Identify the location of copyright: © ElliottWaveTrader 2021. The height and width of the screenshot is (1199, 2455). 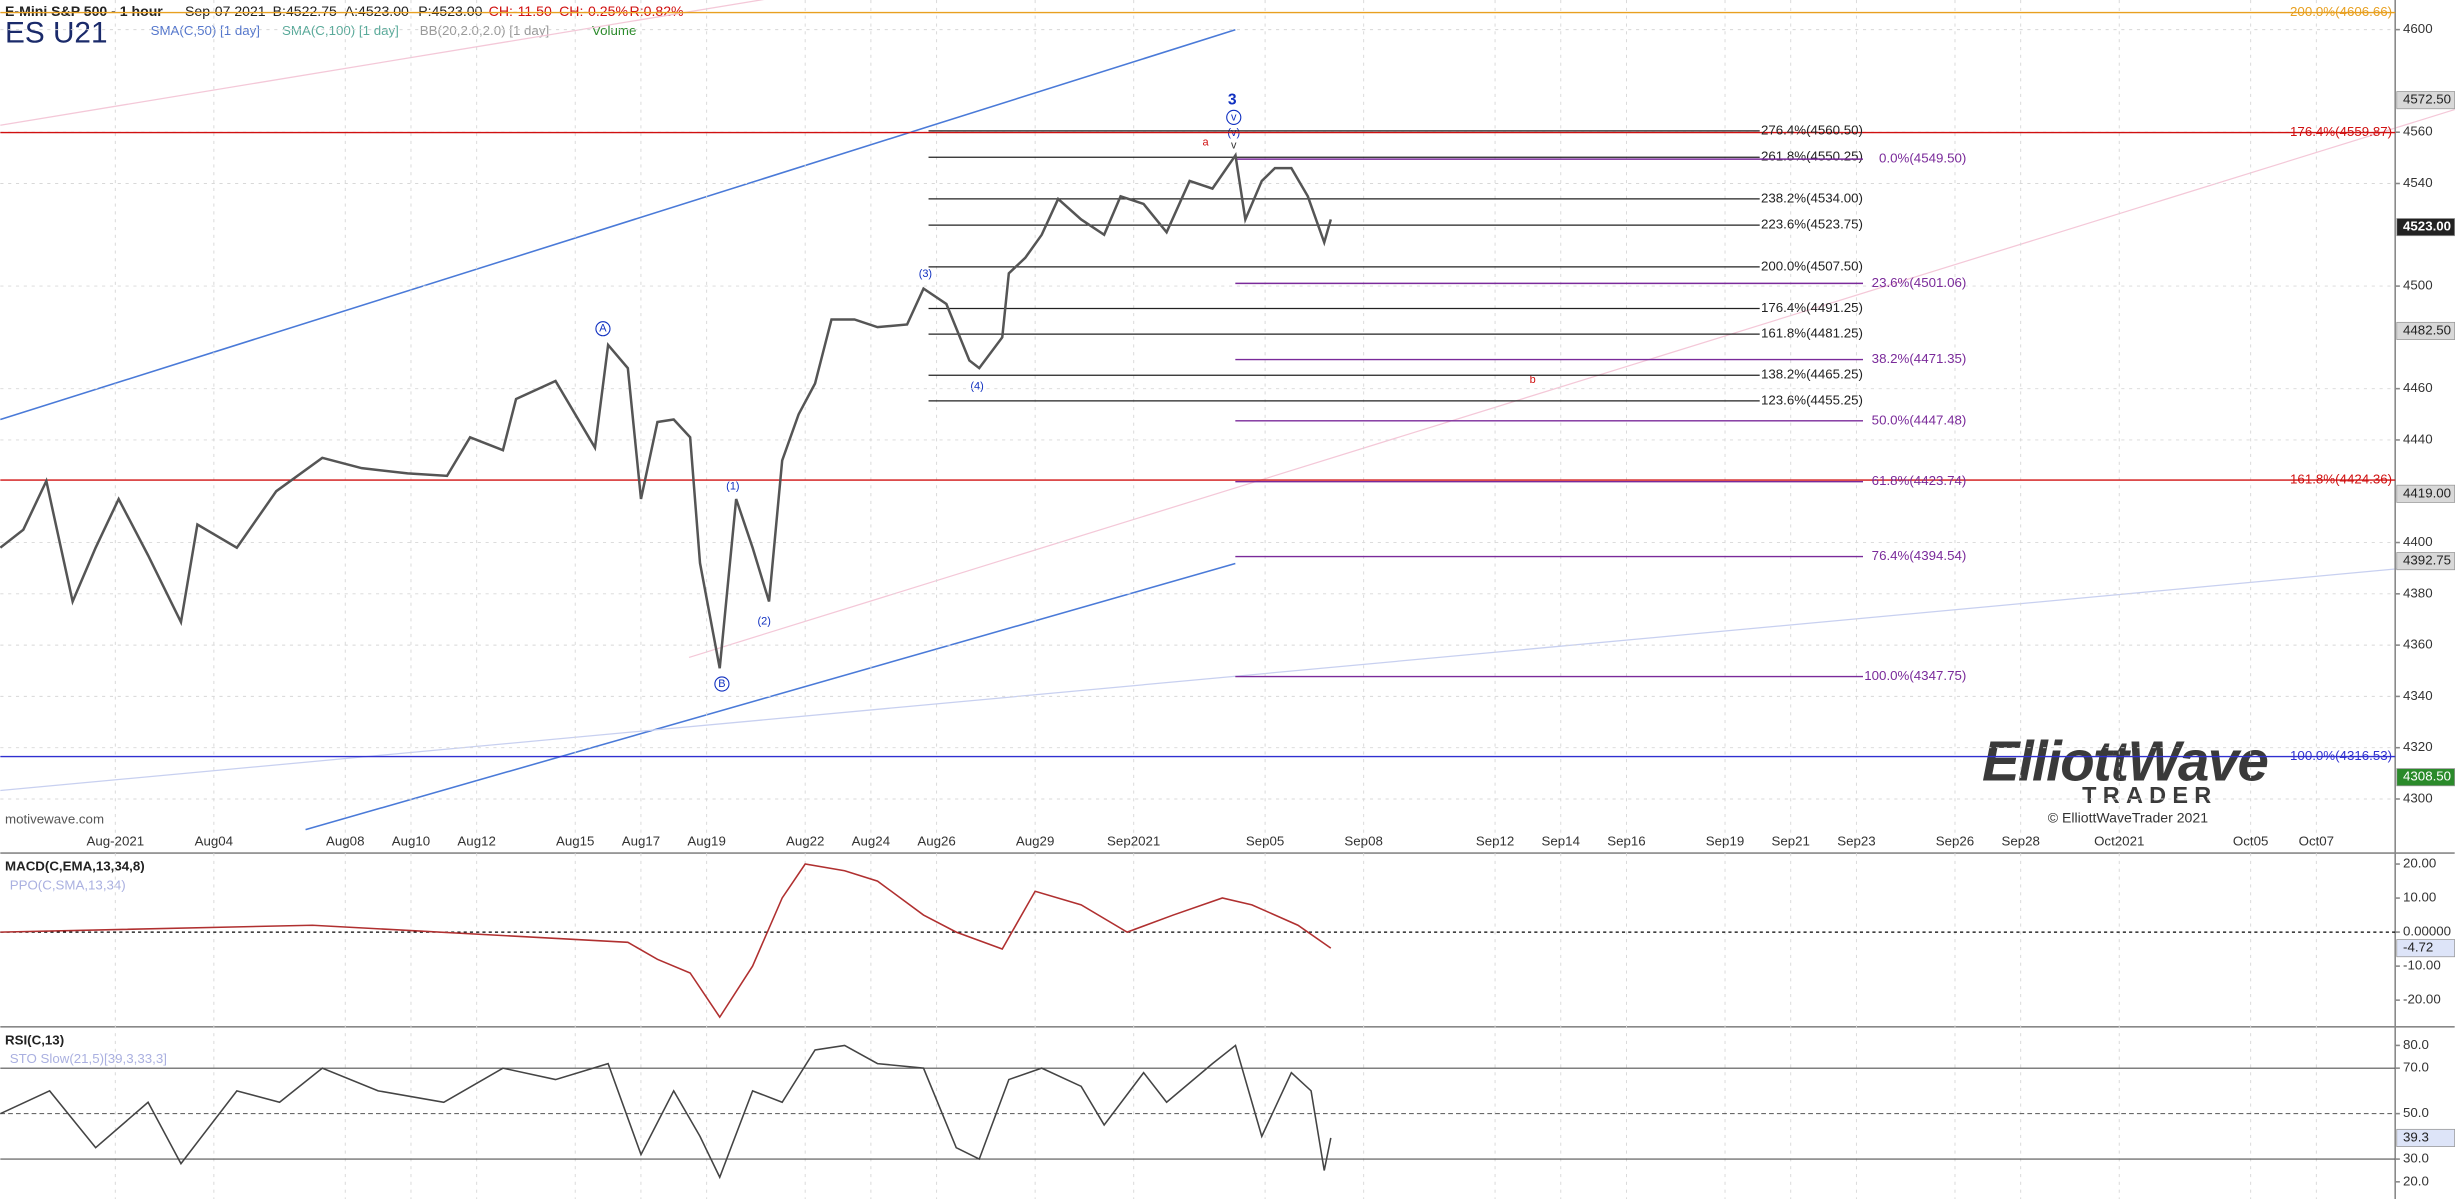
(2128, 817).